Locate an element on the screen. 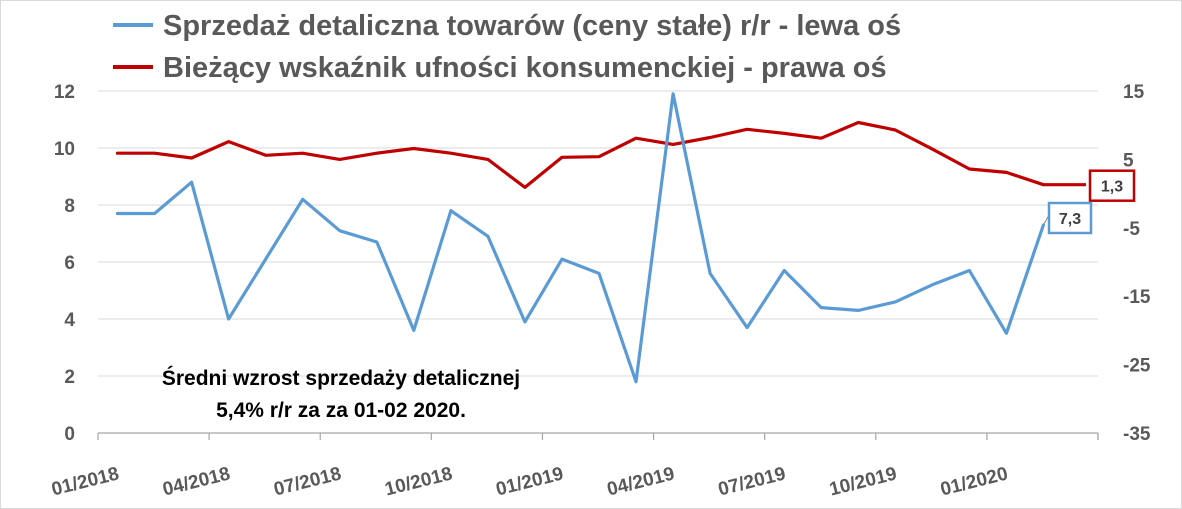  y-left-tick-label: 0 is located at coordinates (69, 434).